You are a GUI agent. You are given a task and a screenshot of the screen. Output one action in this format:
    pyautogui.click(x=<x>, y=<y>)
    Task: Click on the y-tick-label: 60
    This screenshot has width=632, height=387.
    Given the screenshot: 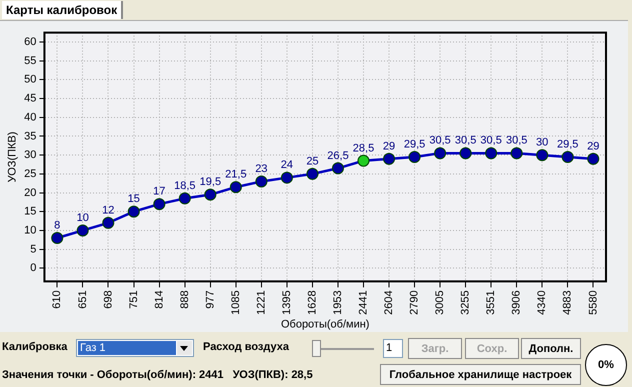 What is the action you would take?
    pyautogui.click(x=30, y=42)
    